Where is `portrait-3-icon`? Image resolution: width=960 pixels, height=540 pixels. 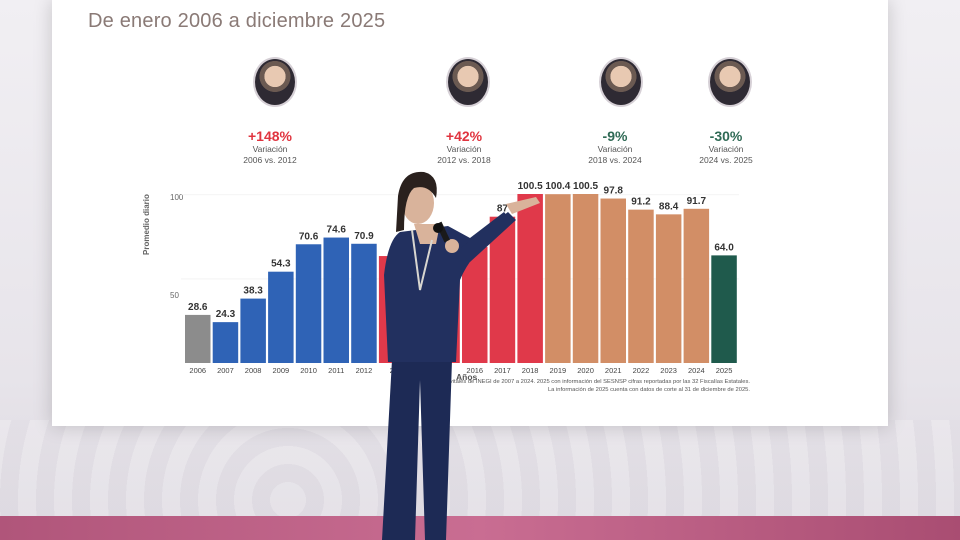
portrait-3-icon is located at coordinates (621, 82).